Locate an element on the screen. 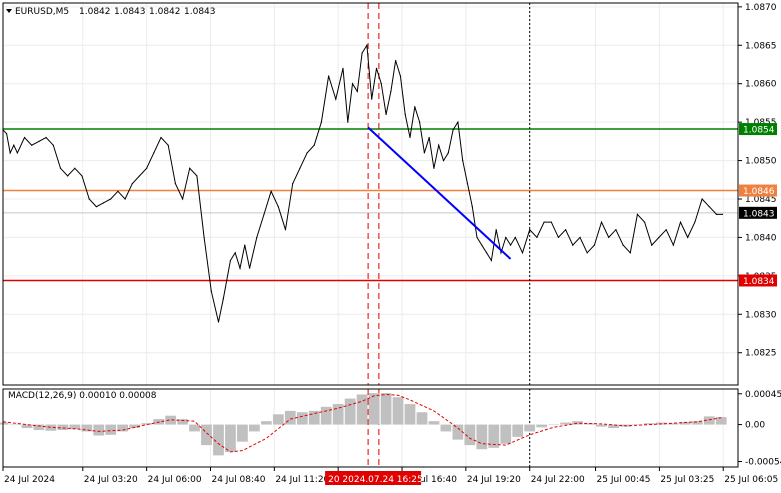 The image size is (781, 493). x-tick-label: 24 Jul 06:00 is located at coordinates (175, 480).